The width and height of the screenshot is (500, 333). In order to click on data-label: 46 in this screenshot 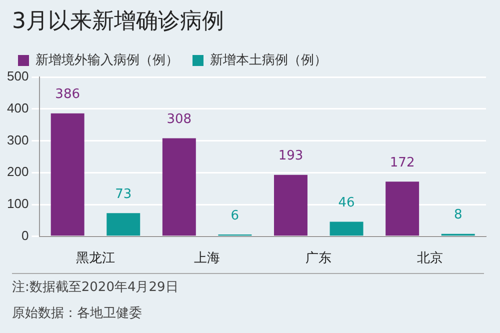, I will do `click(346, 203)`.